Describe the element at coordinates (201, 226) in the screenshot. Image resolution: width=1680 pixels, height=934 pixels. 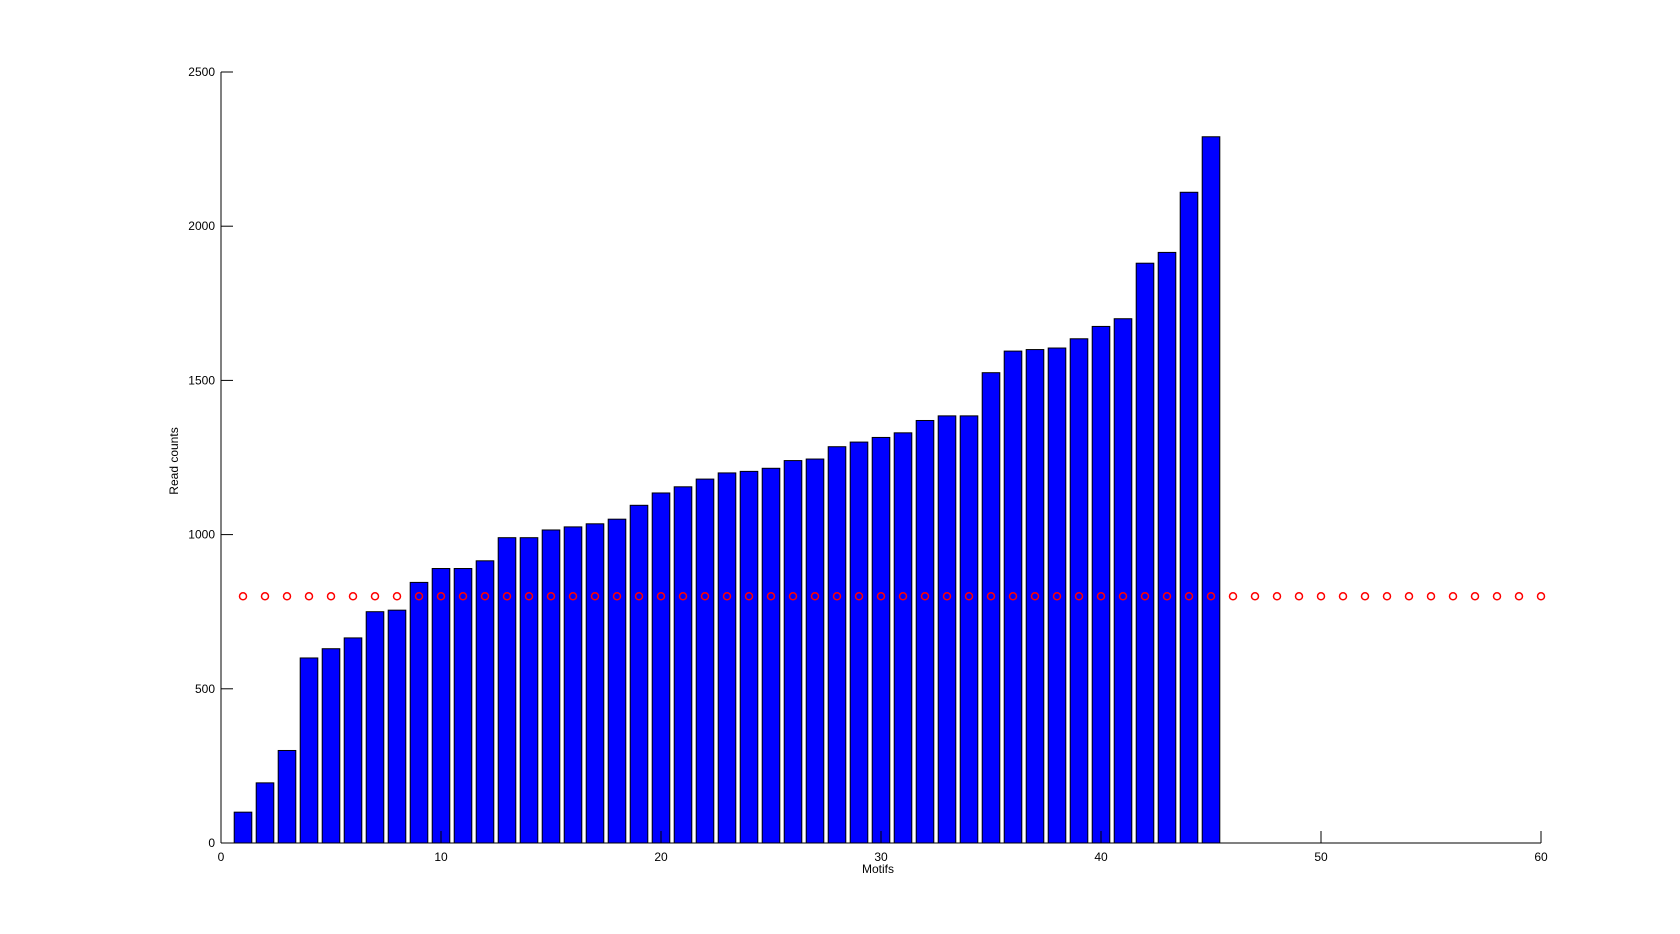
I see `y-tick-label: 2000` at that location.